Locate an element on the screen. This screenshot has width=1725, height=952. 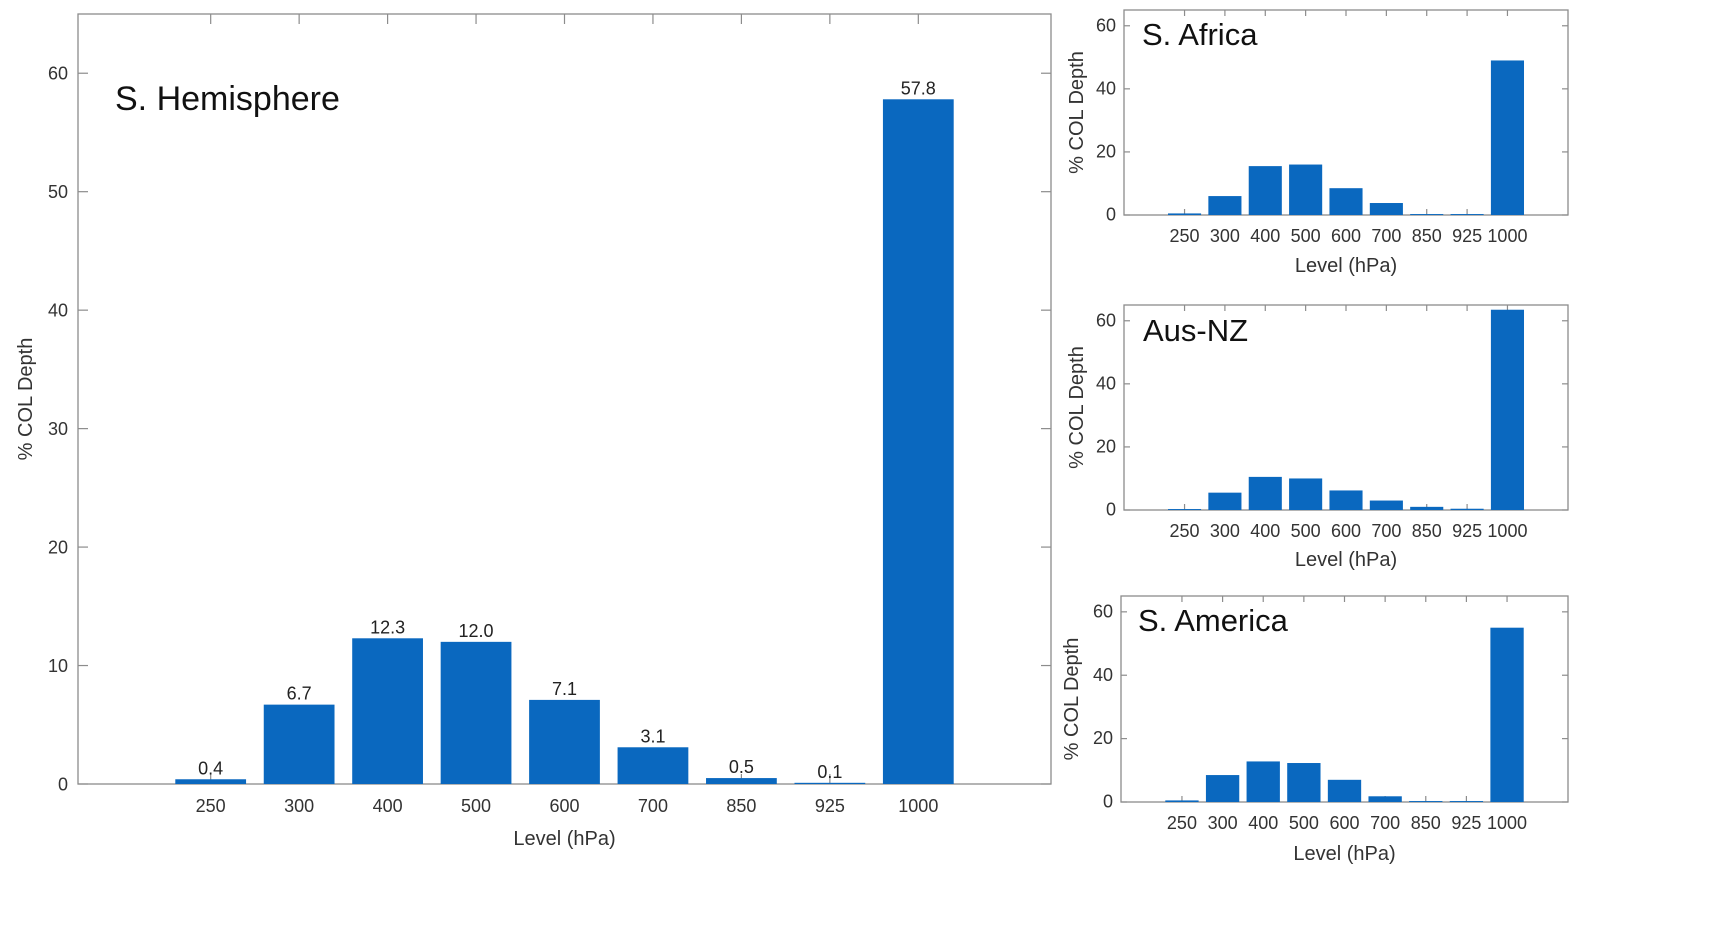
data-label: 7.1 is located at coordinates (564, 689).